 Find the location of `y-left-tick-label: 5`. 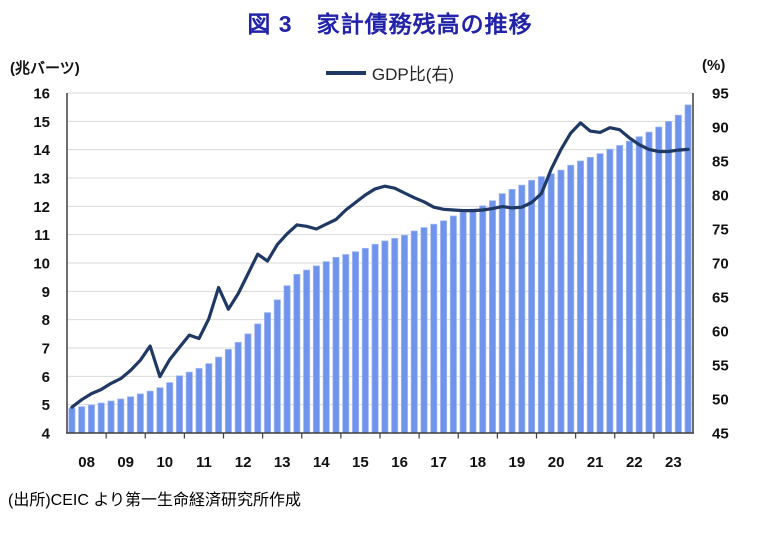

y-left-tick-label: 5 is located at coordinates (46, 405).